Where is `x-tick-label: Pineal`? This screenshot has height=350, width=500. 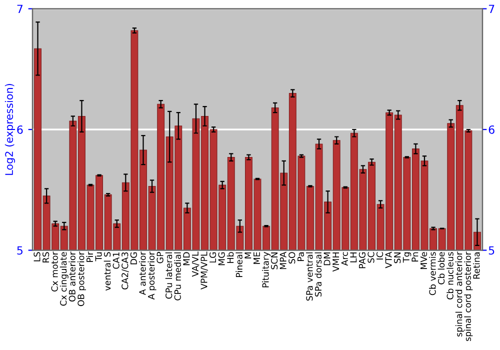 x-tick-label: Pineal is located at coordinates (239, 265).